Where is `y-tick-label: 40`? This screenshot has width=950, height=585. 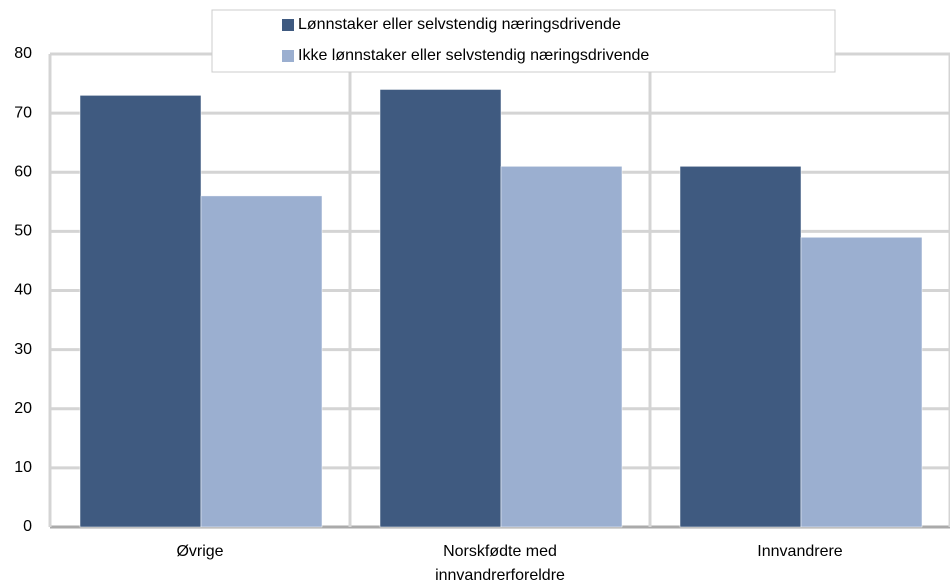 y-tick-label: 40 is located at coordinates (23, 290).